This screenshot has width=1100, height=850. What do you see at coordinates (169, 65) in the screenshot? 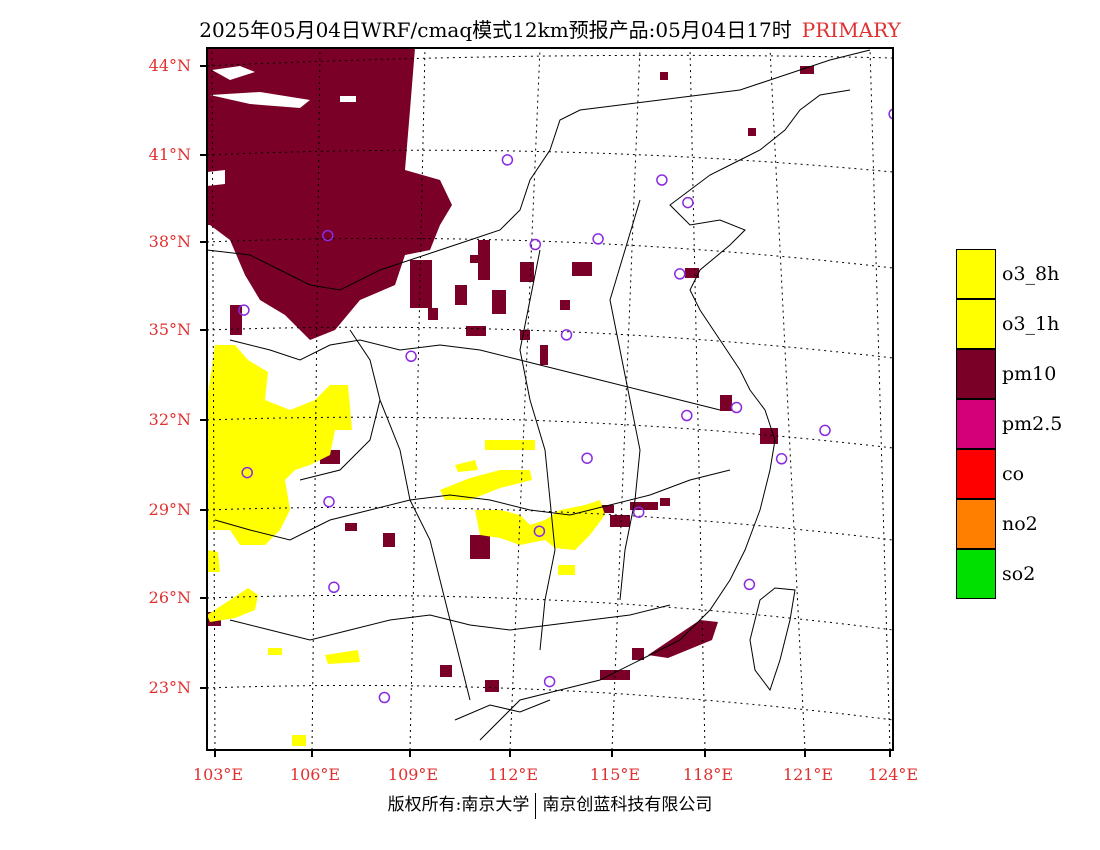
I see `lat-label-44: 44°N` at bounding box center [169, 65].